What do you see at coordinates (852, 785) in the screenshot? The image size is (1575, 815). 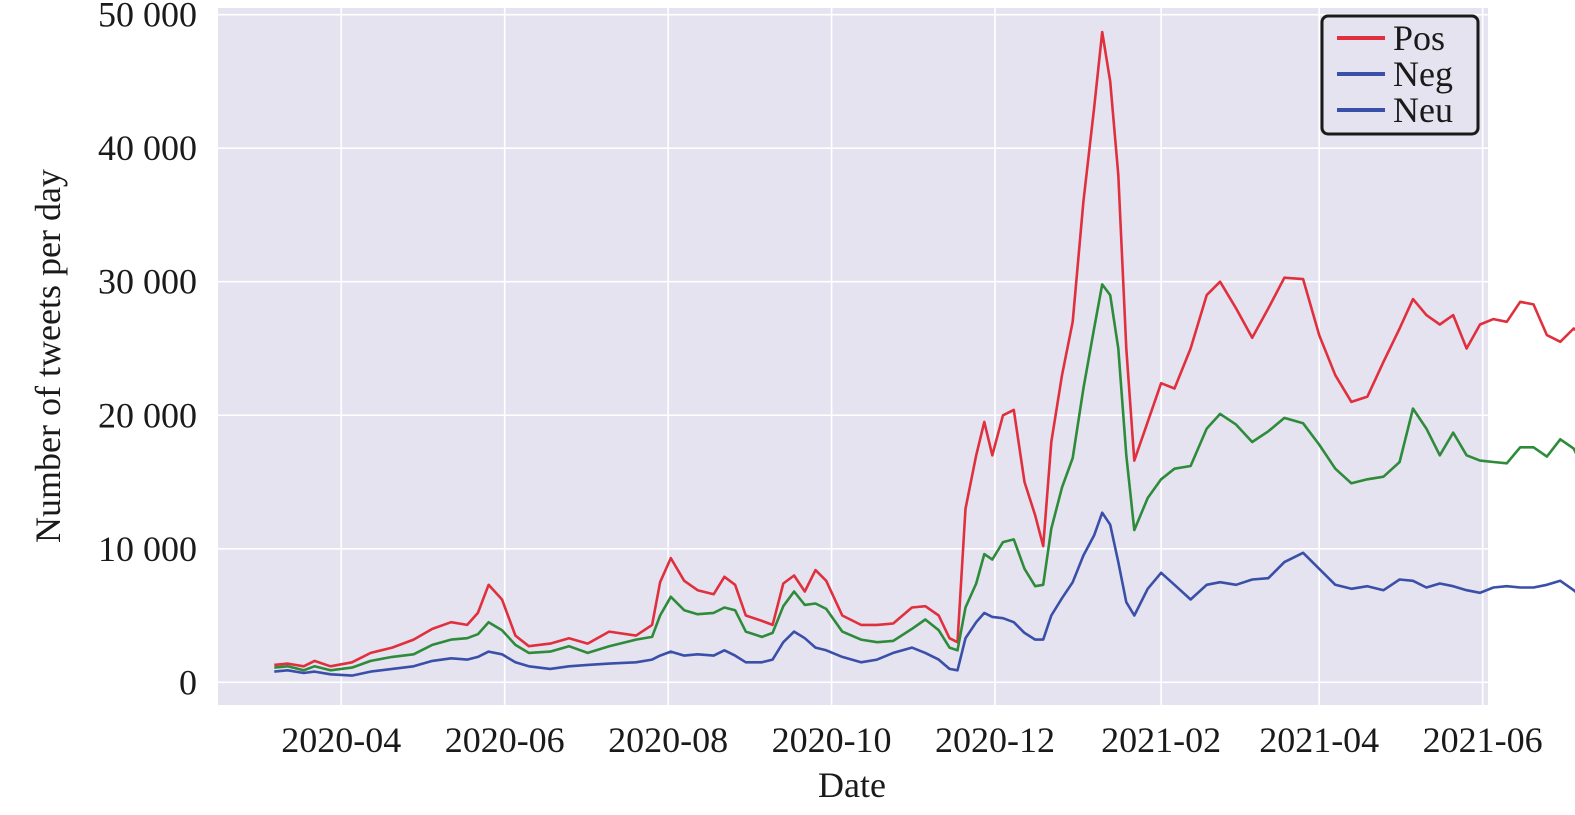 I see `x-axis-title: Date` at bounding box center [852, 785].